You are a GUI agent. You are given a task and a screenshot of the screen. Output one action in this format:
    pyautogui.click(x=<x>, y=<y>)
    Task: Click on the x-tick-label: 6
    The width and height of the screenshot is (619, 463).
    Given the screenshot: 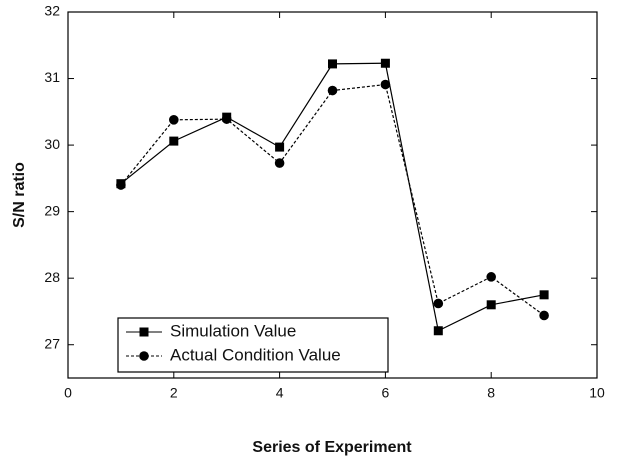 What is the action you would take?
    pyautogui.click(x=386, y=393)
    